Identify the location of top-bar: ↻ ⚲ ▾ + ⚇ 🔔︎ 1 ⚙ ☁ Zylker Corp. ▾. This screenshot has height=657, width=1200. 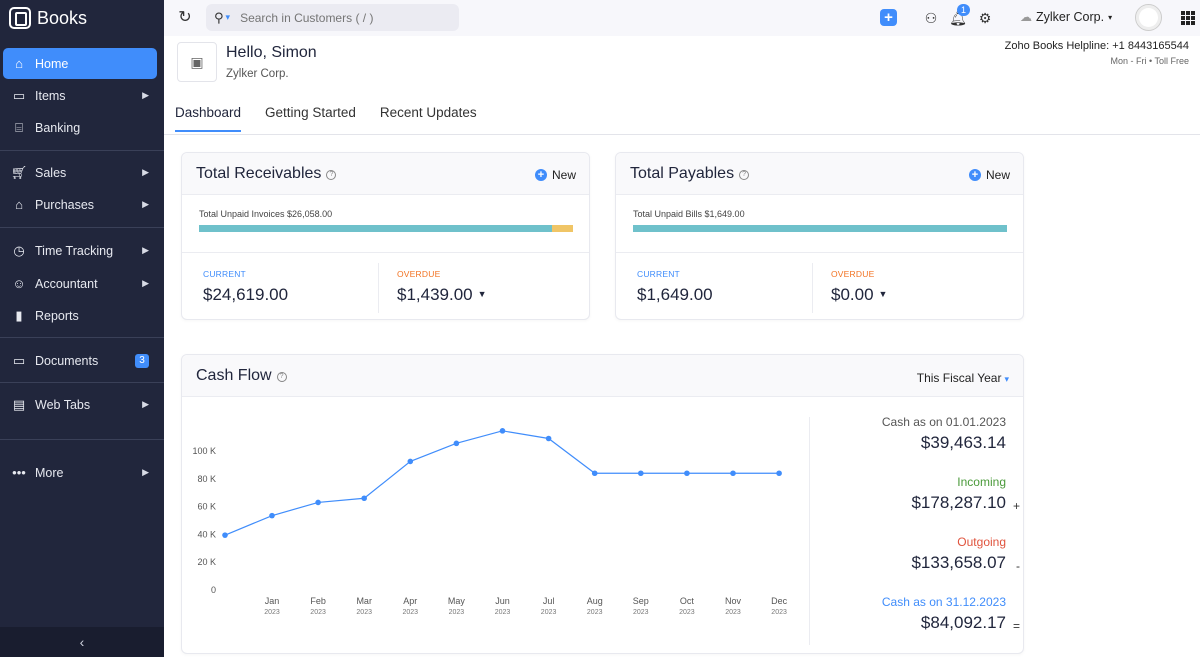
(682, 18).